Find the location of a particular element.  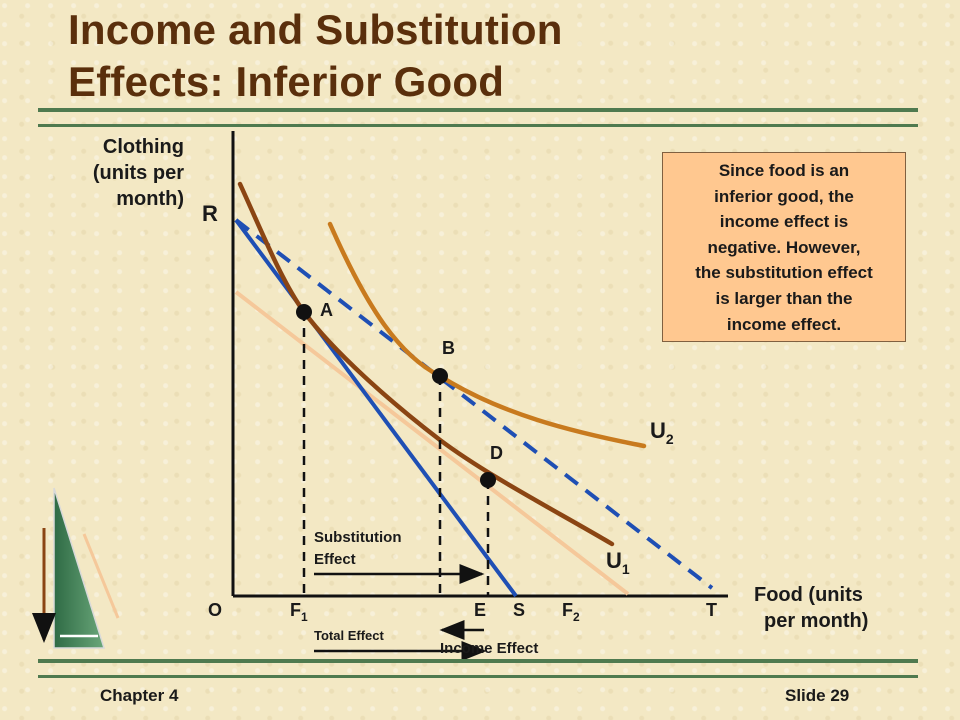

substitution-effect-label-line-2: Effect is located at coordinates (335, 559).